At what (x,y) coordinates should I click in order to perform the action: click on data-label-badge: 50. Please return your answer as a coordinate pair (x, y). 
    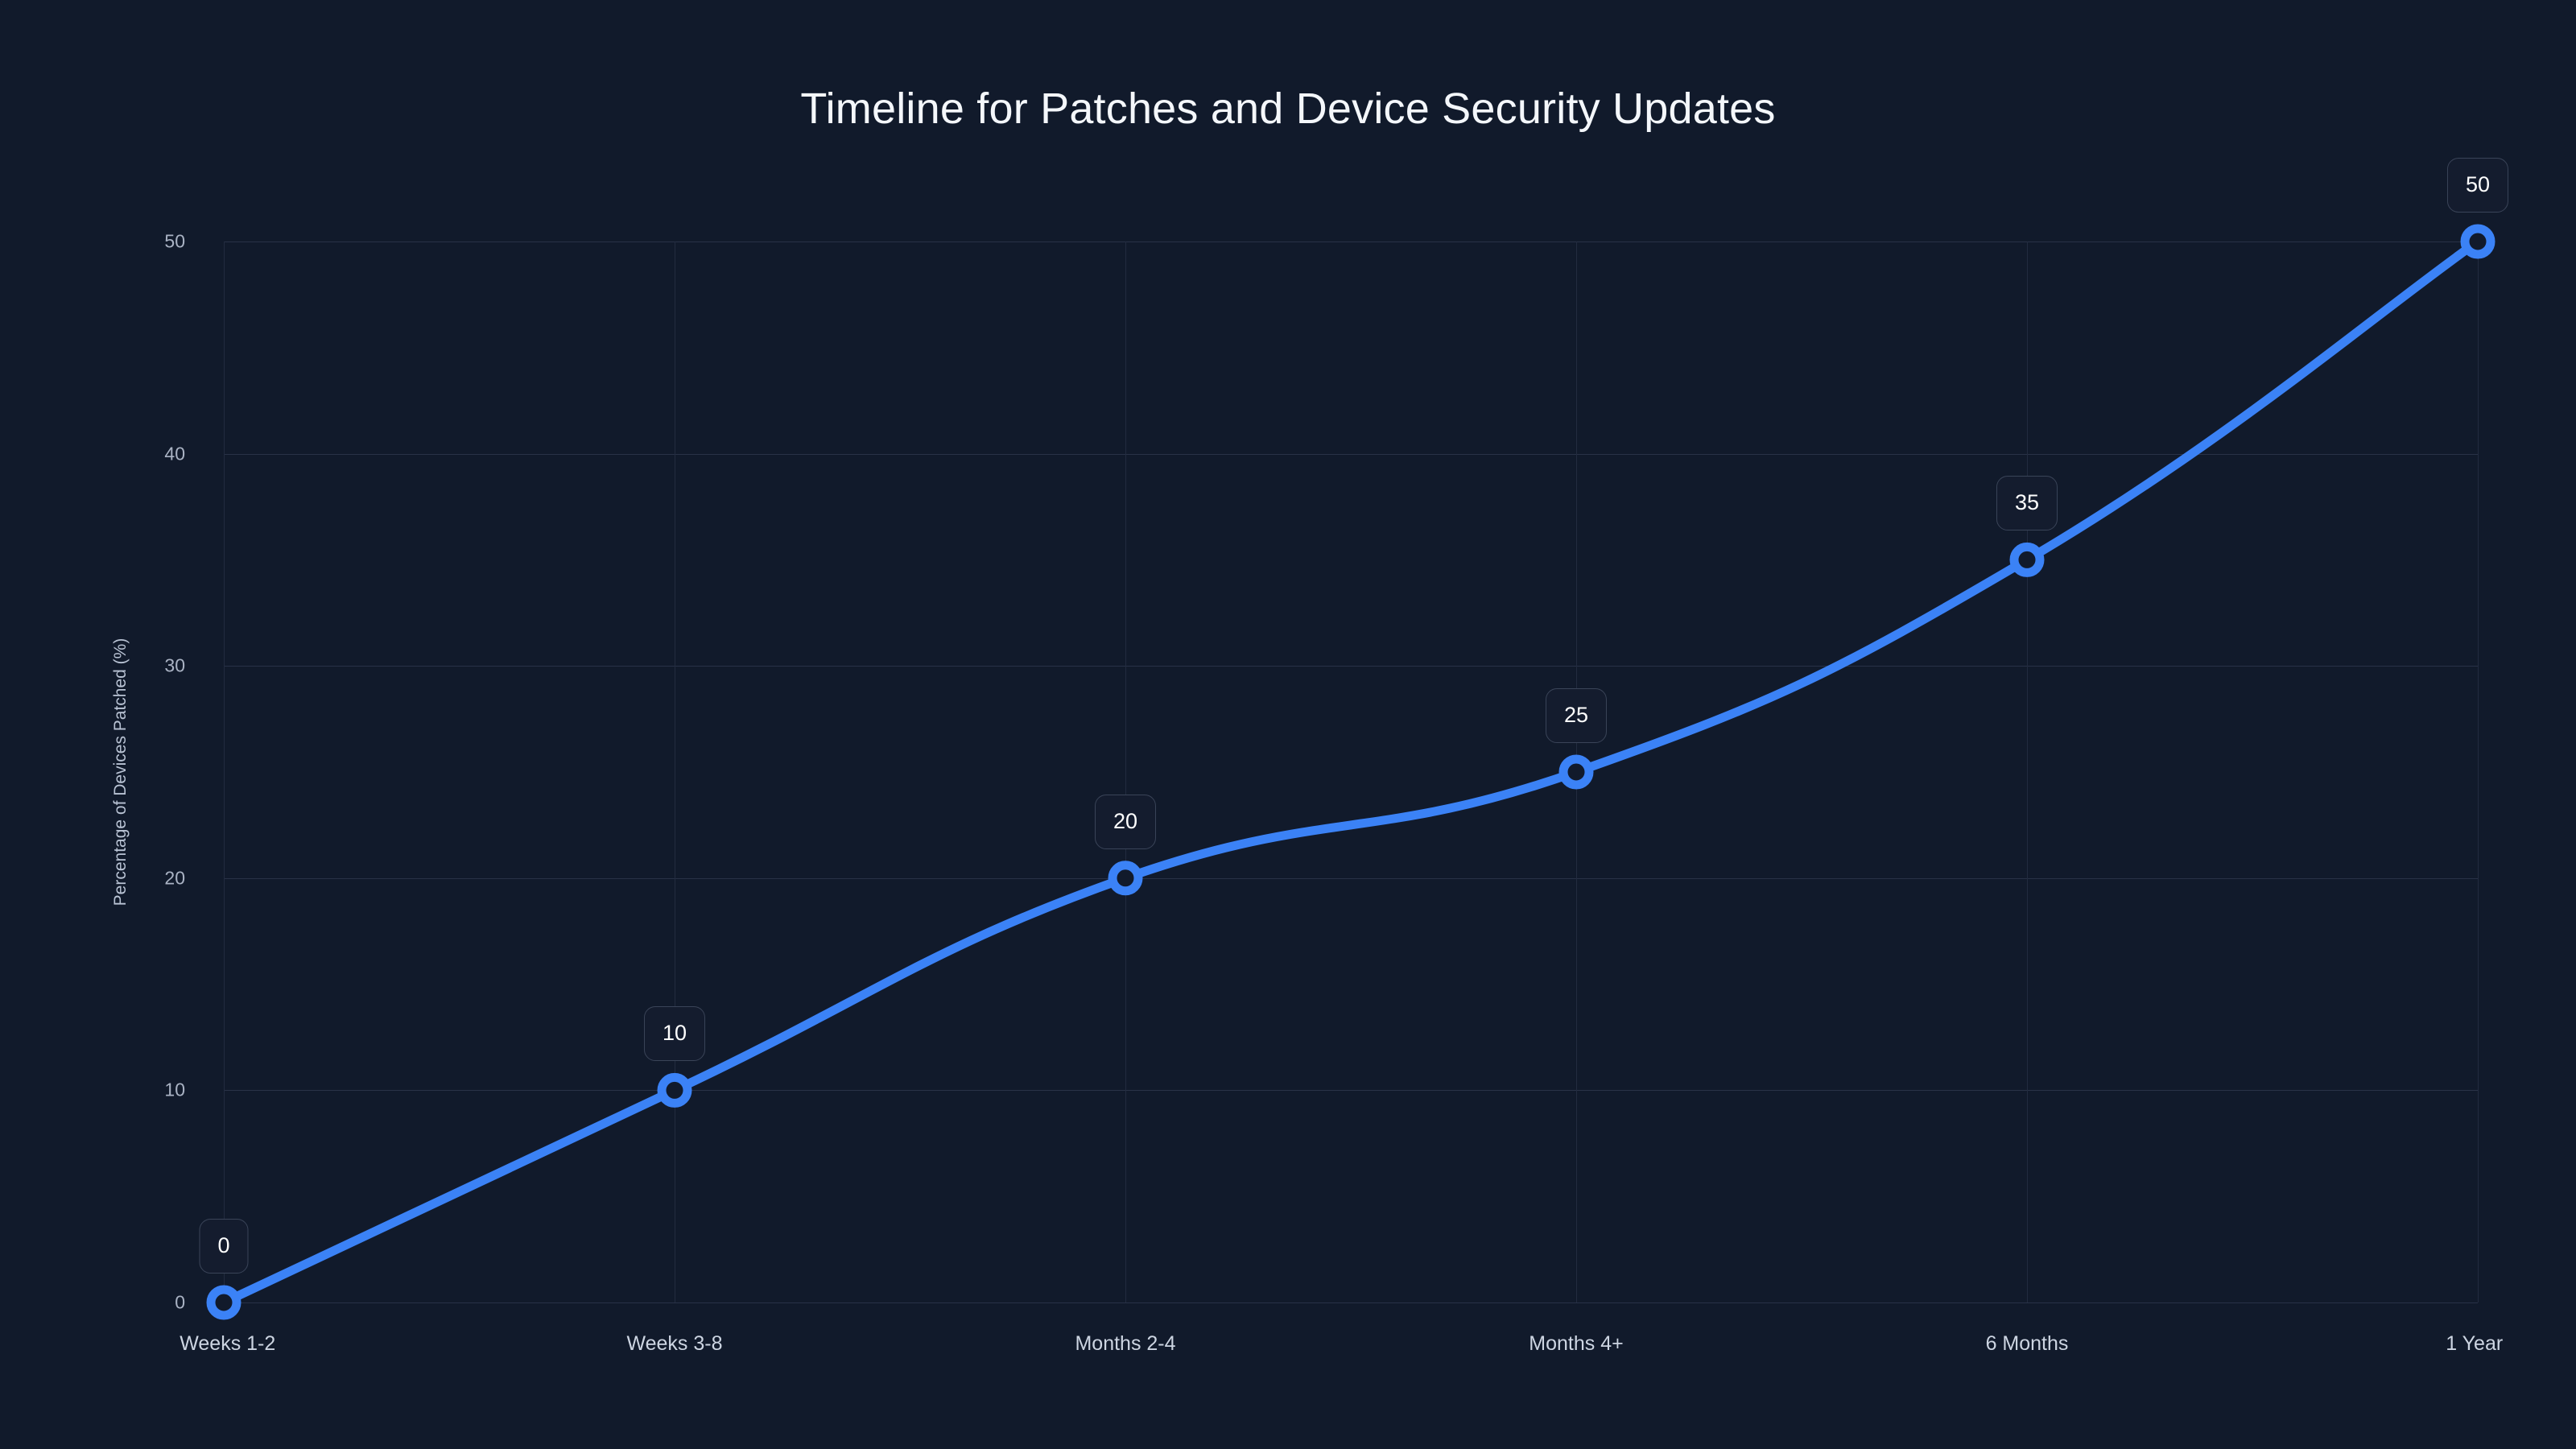
    Looking at the image, I should click on (2477, 185).